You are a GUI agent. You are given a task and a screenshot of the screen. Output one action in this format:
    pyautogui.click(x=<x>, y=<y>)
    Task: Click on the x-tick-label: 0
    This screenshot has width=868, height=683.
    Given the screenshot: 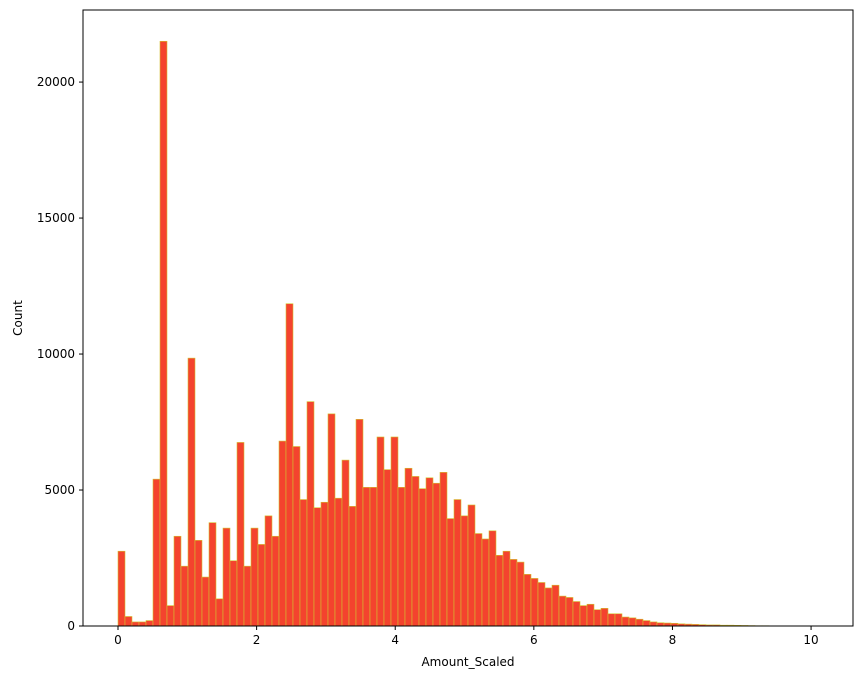 What is the action you would take?
    pyautogui.click(x=118, y=640)
    